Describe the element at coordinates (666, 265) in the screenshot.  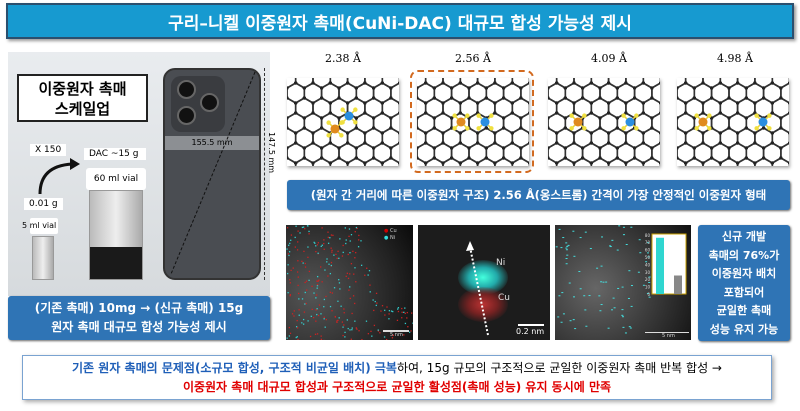
I see `inset-bar-chart: 0 10 20 30 40 50 60 70 80` at that location.